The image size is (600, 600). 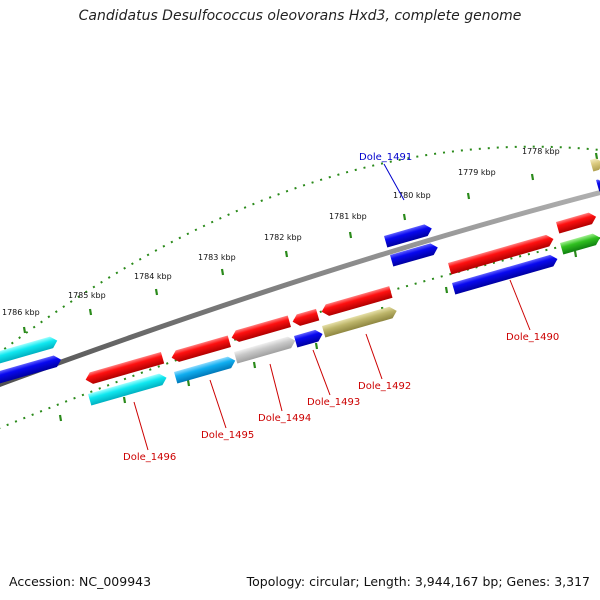 What do you see at coordinates (153, 276) in the screenshot?
I see `scale-tick-label: 1784 kbp` at bounding box center [153, 276].